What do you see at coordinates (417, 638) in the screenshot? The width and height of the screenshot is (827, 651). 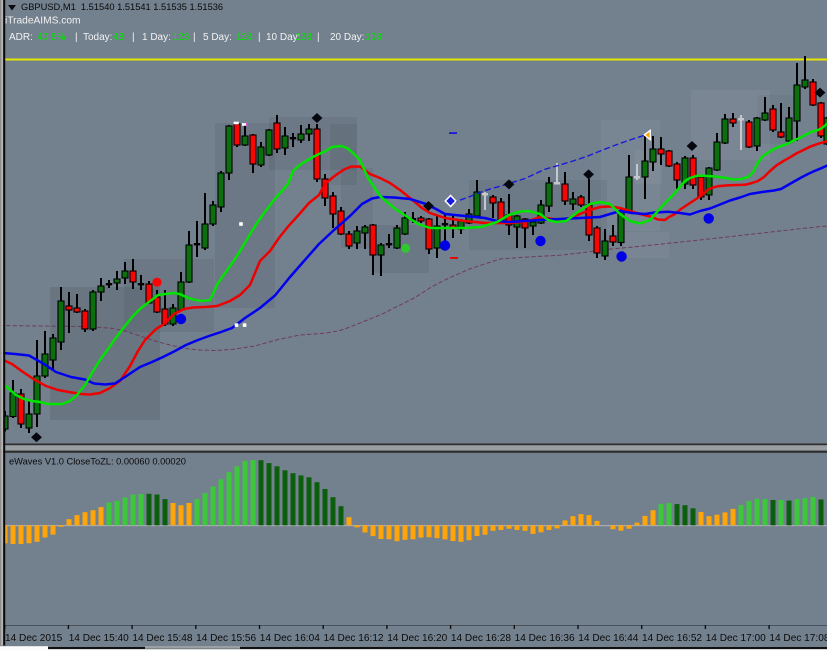 I see `svg-text: 14 Dec 16:20` at bounding box center [417, 638].